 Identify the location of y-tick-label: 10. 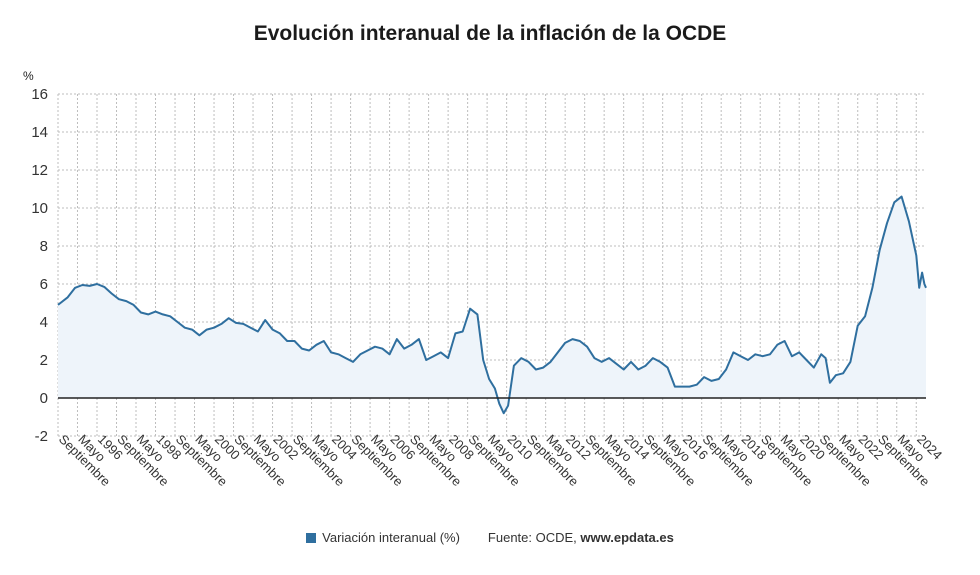
(39, 208).